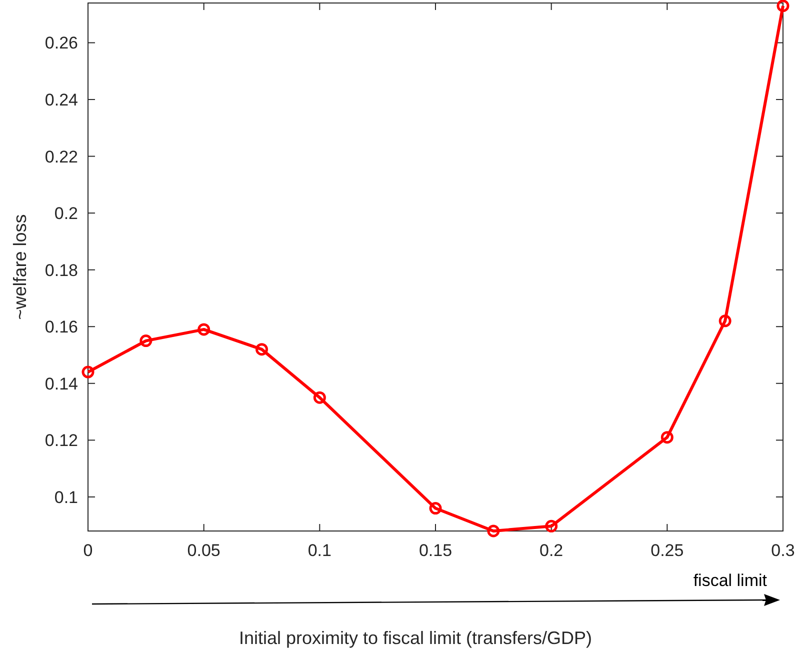 This screenshot has width=799, height=653. Describe the element at coordinates (730, 580) in the screenshot. I see `text: fiscal limit` at that location.